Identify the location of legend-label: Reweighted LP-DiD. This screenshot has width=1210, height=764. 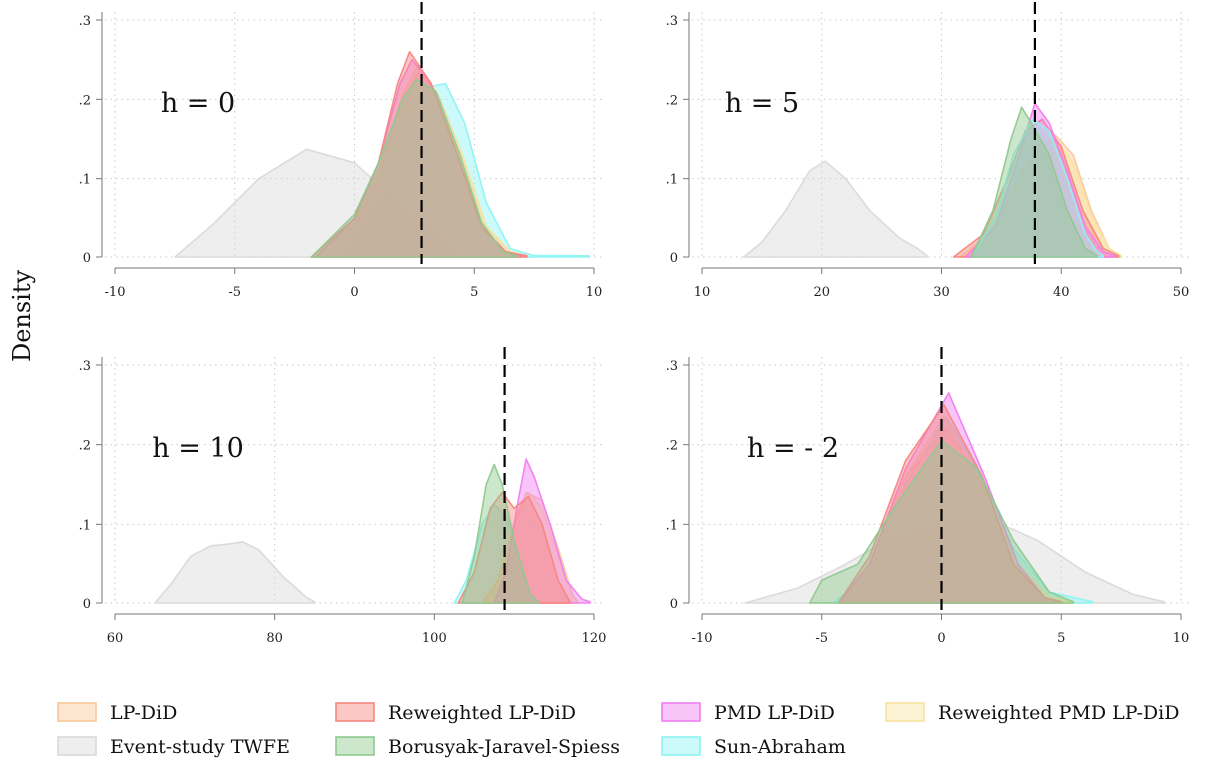
(482, 713).